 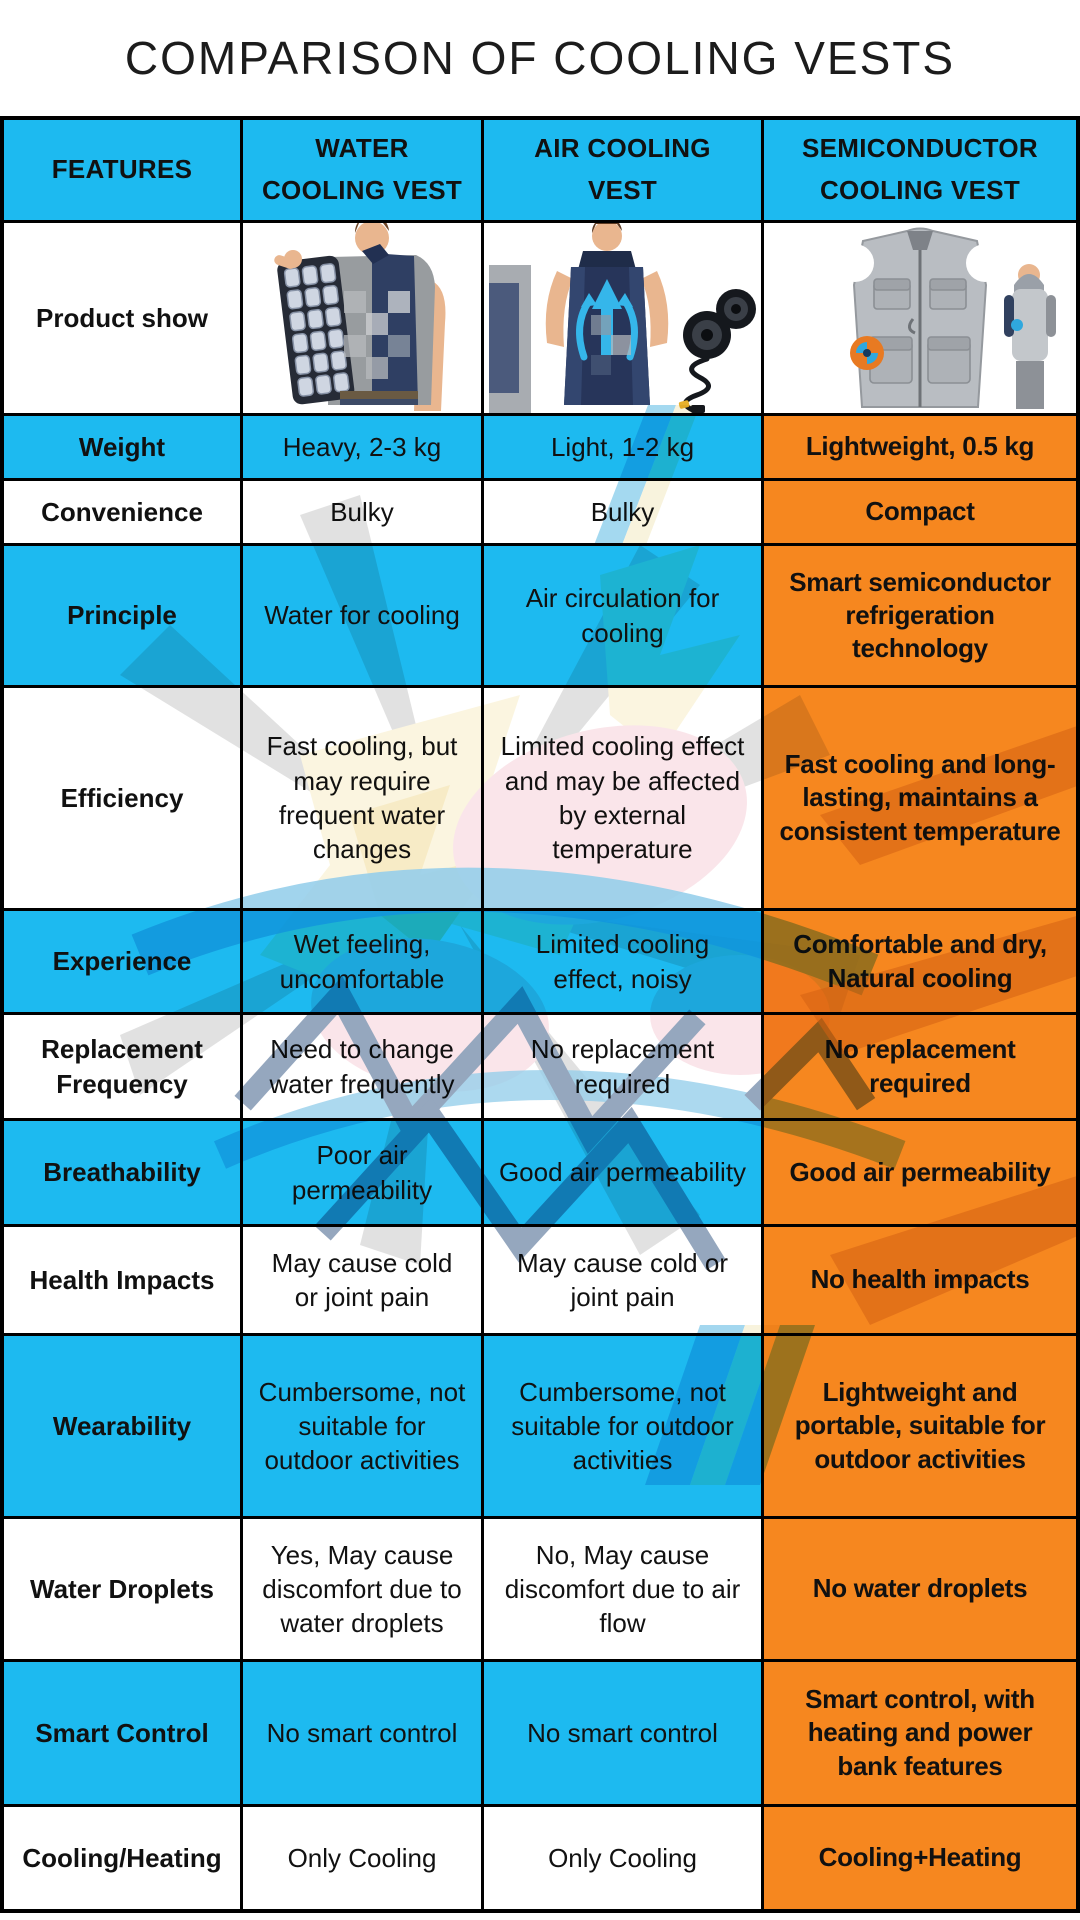 What do you see at coordinates (122, 318) in the screenshot?
I see `feature-label-product-show: Product show` at bounding box center [122, 318].